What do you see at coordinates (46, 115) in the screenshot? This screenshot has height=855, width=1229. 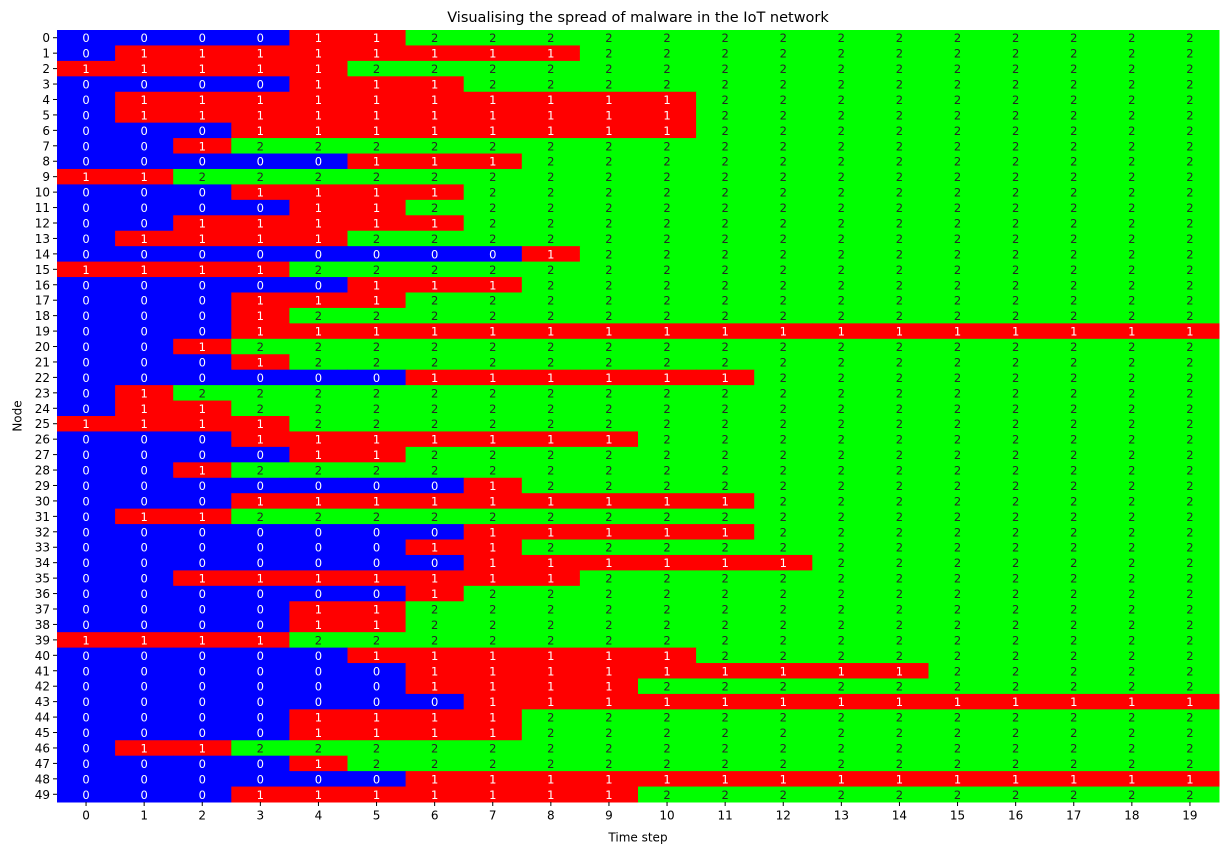 I see `y-tick-label: 5` at bounding box center [46, 115].